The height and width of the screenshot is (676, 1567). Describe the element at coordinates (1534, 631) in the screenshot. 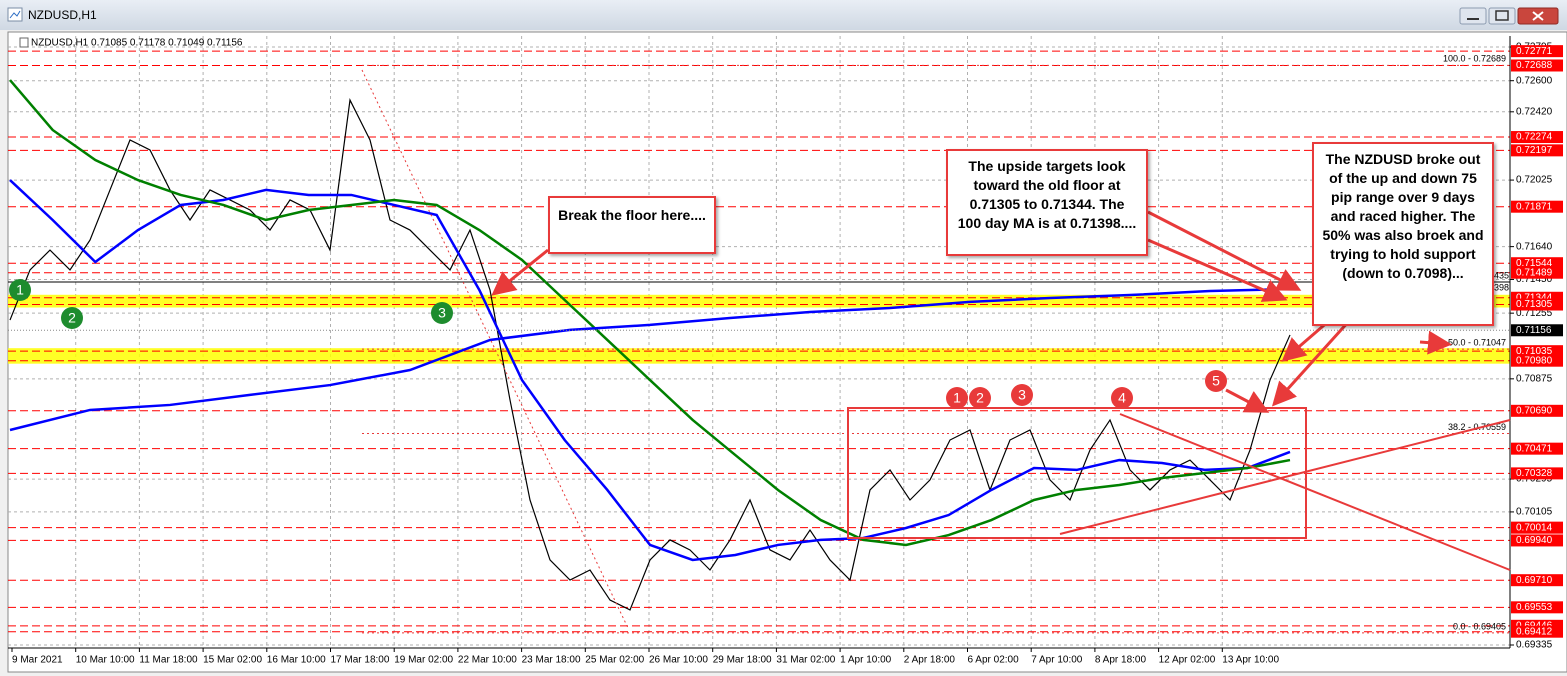

I see `level-label: 0.69412` at that location.